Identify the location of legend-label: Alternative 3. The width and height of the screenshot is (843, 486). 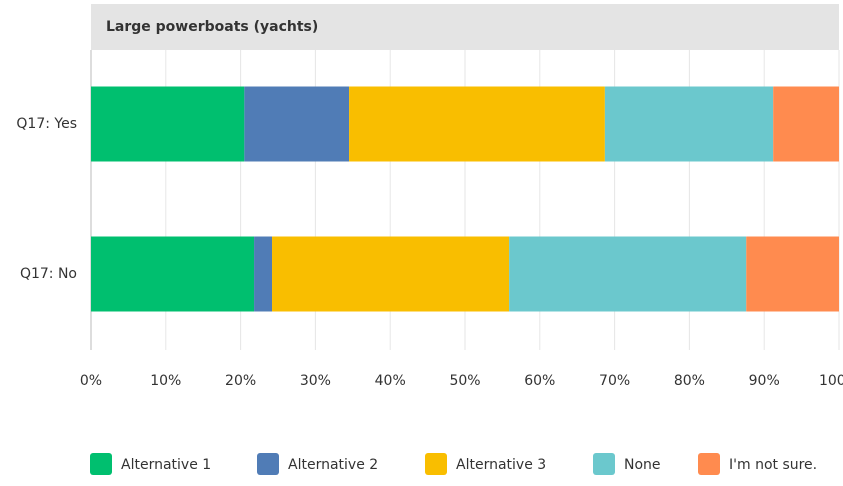
(501, 465).